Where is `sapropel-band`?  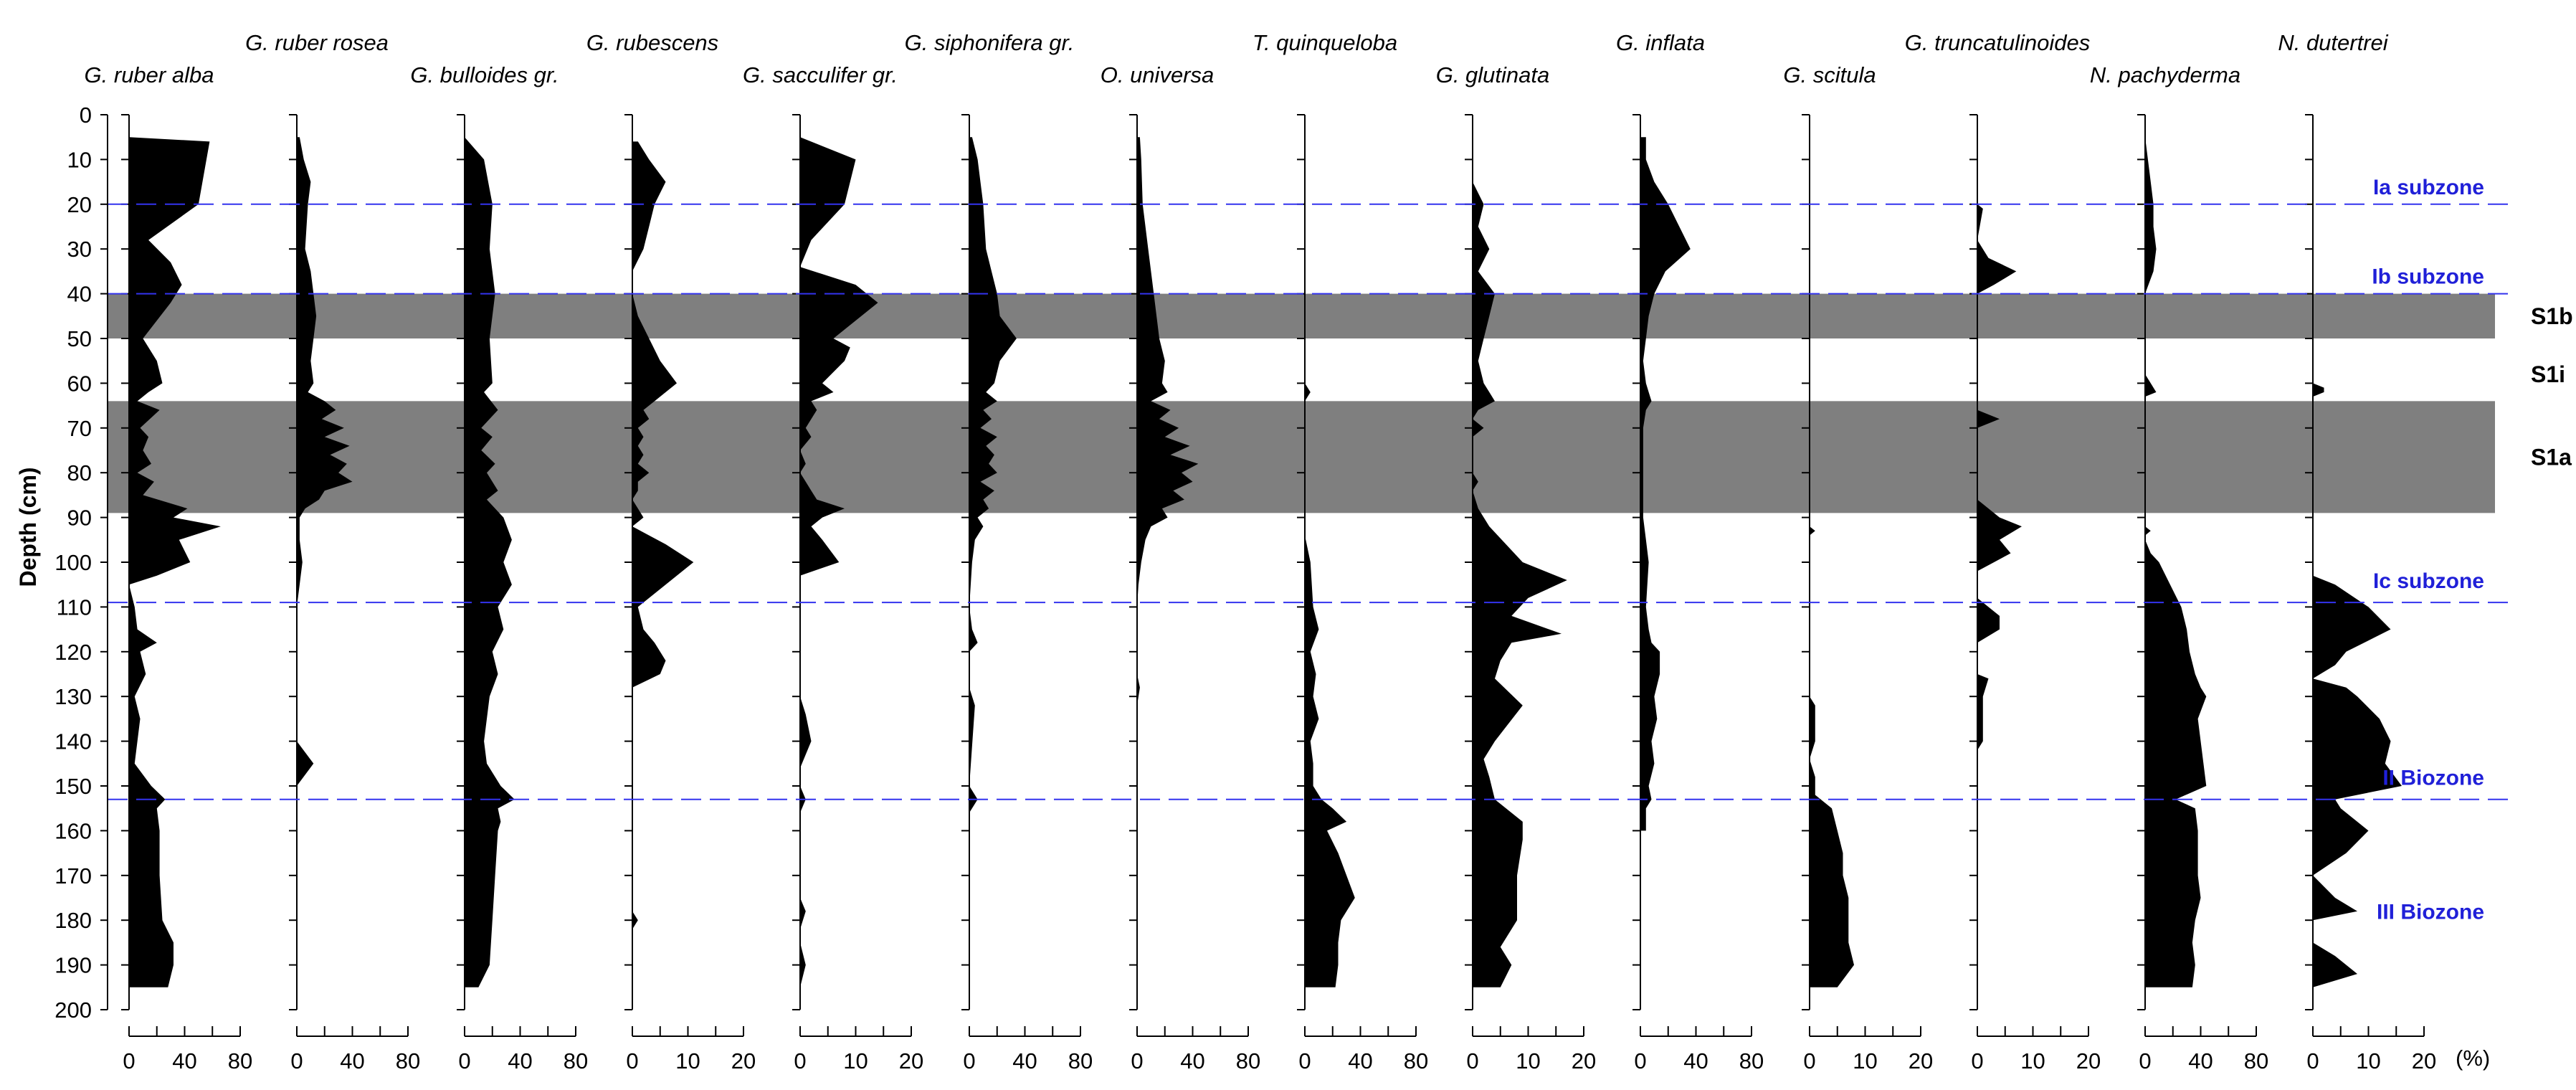
sapropel-band is located at coordinates (1301, 457).